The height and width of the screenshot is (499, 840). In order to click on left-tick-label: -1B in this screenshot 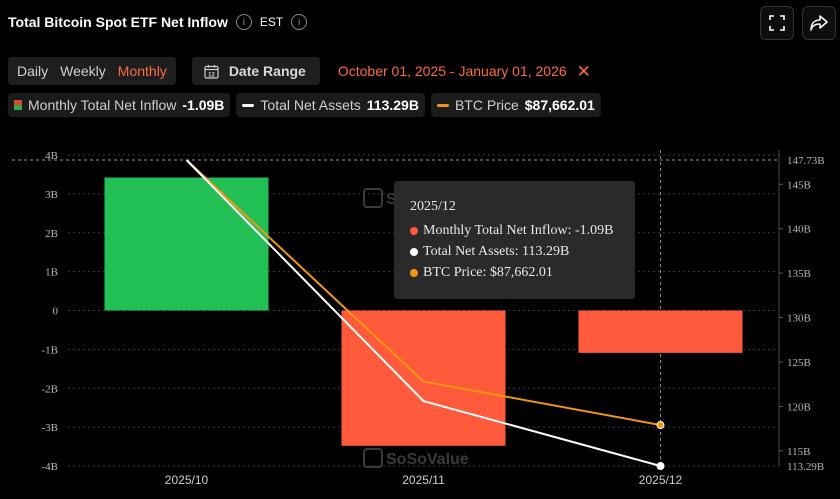, I will do `click(50, 350)`.